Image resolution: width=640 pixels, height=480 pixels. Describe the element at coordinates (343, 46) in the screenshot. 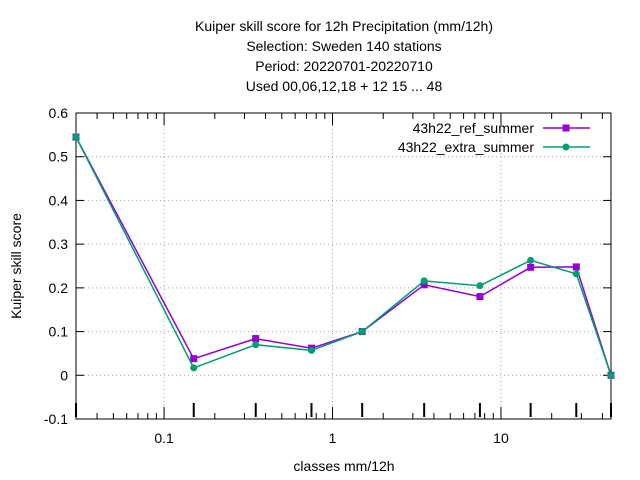

I see `title-line-2: Selection: Sweden 140 stations` at that location.